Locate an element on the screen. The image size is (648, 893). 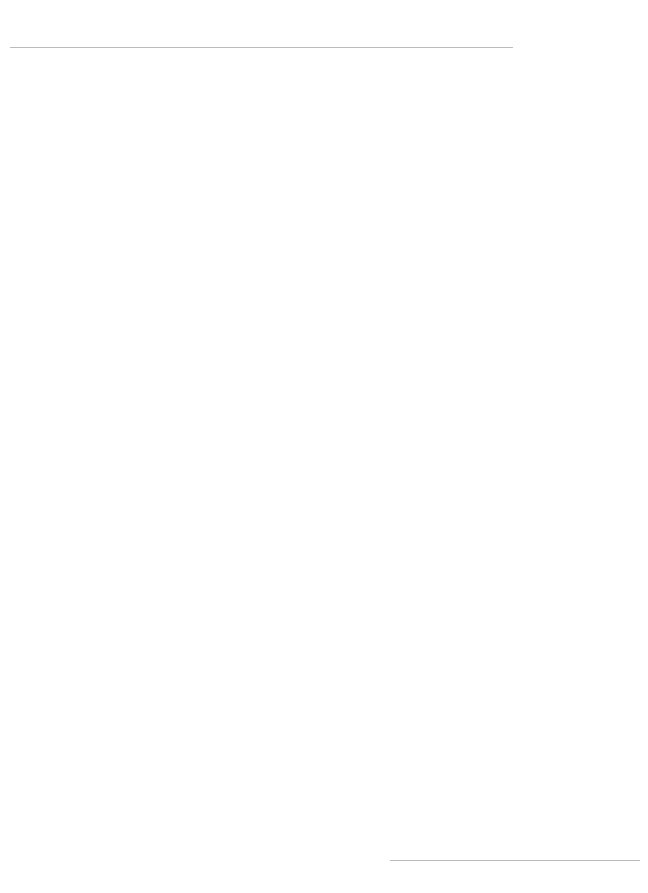
source-divider is located at coordinates (515, 860).